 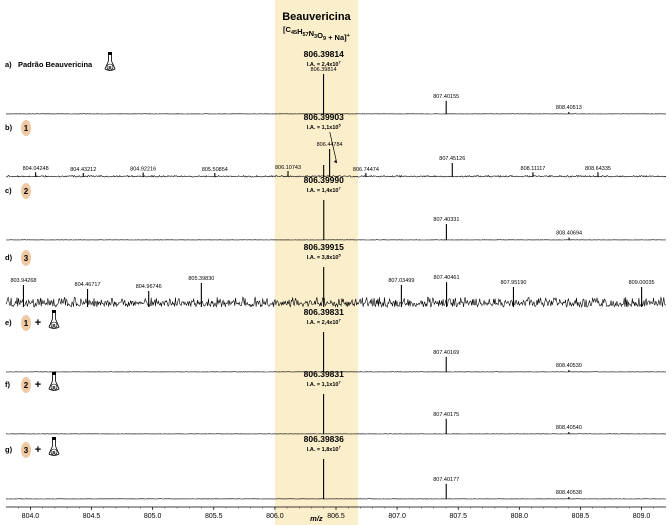 I want to click on x-tick-label: 809.0, so click(x=642, y=516).